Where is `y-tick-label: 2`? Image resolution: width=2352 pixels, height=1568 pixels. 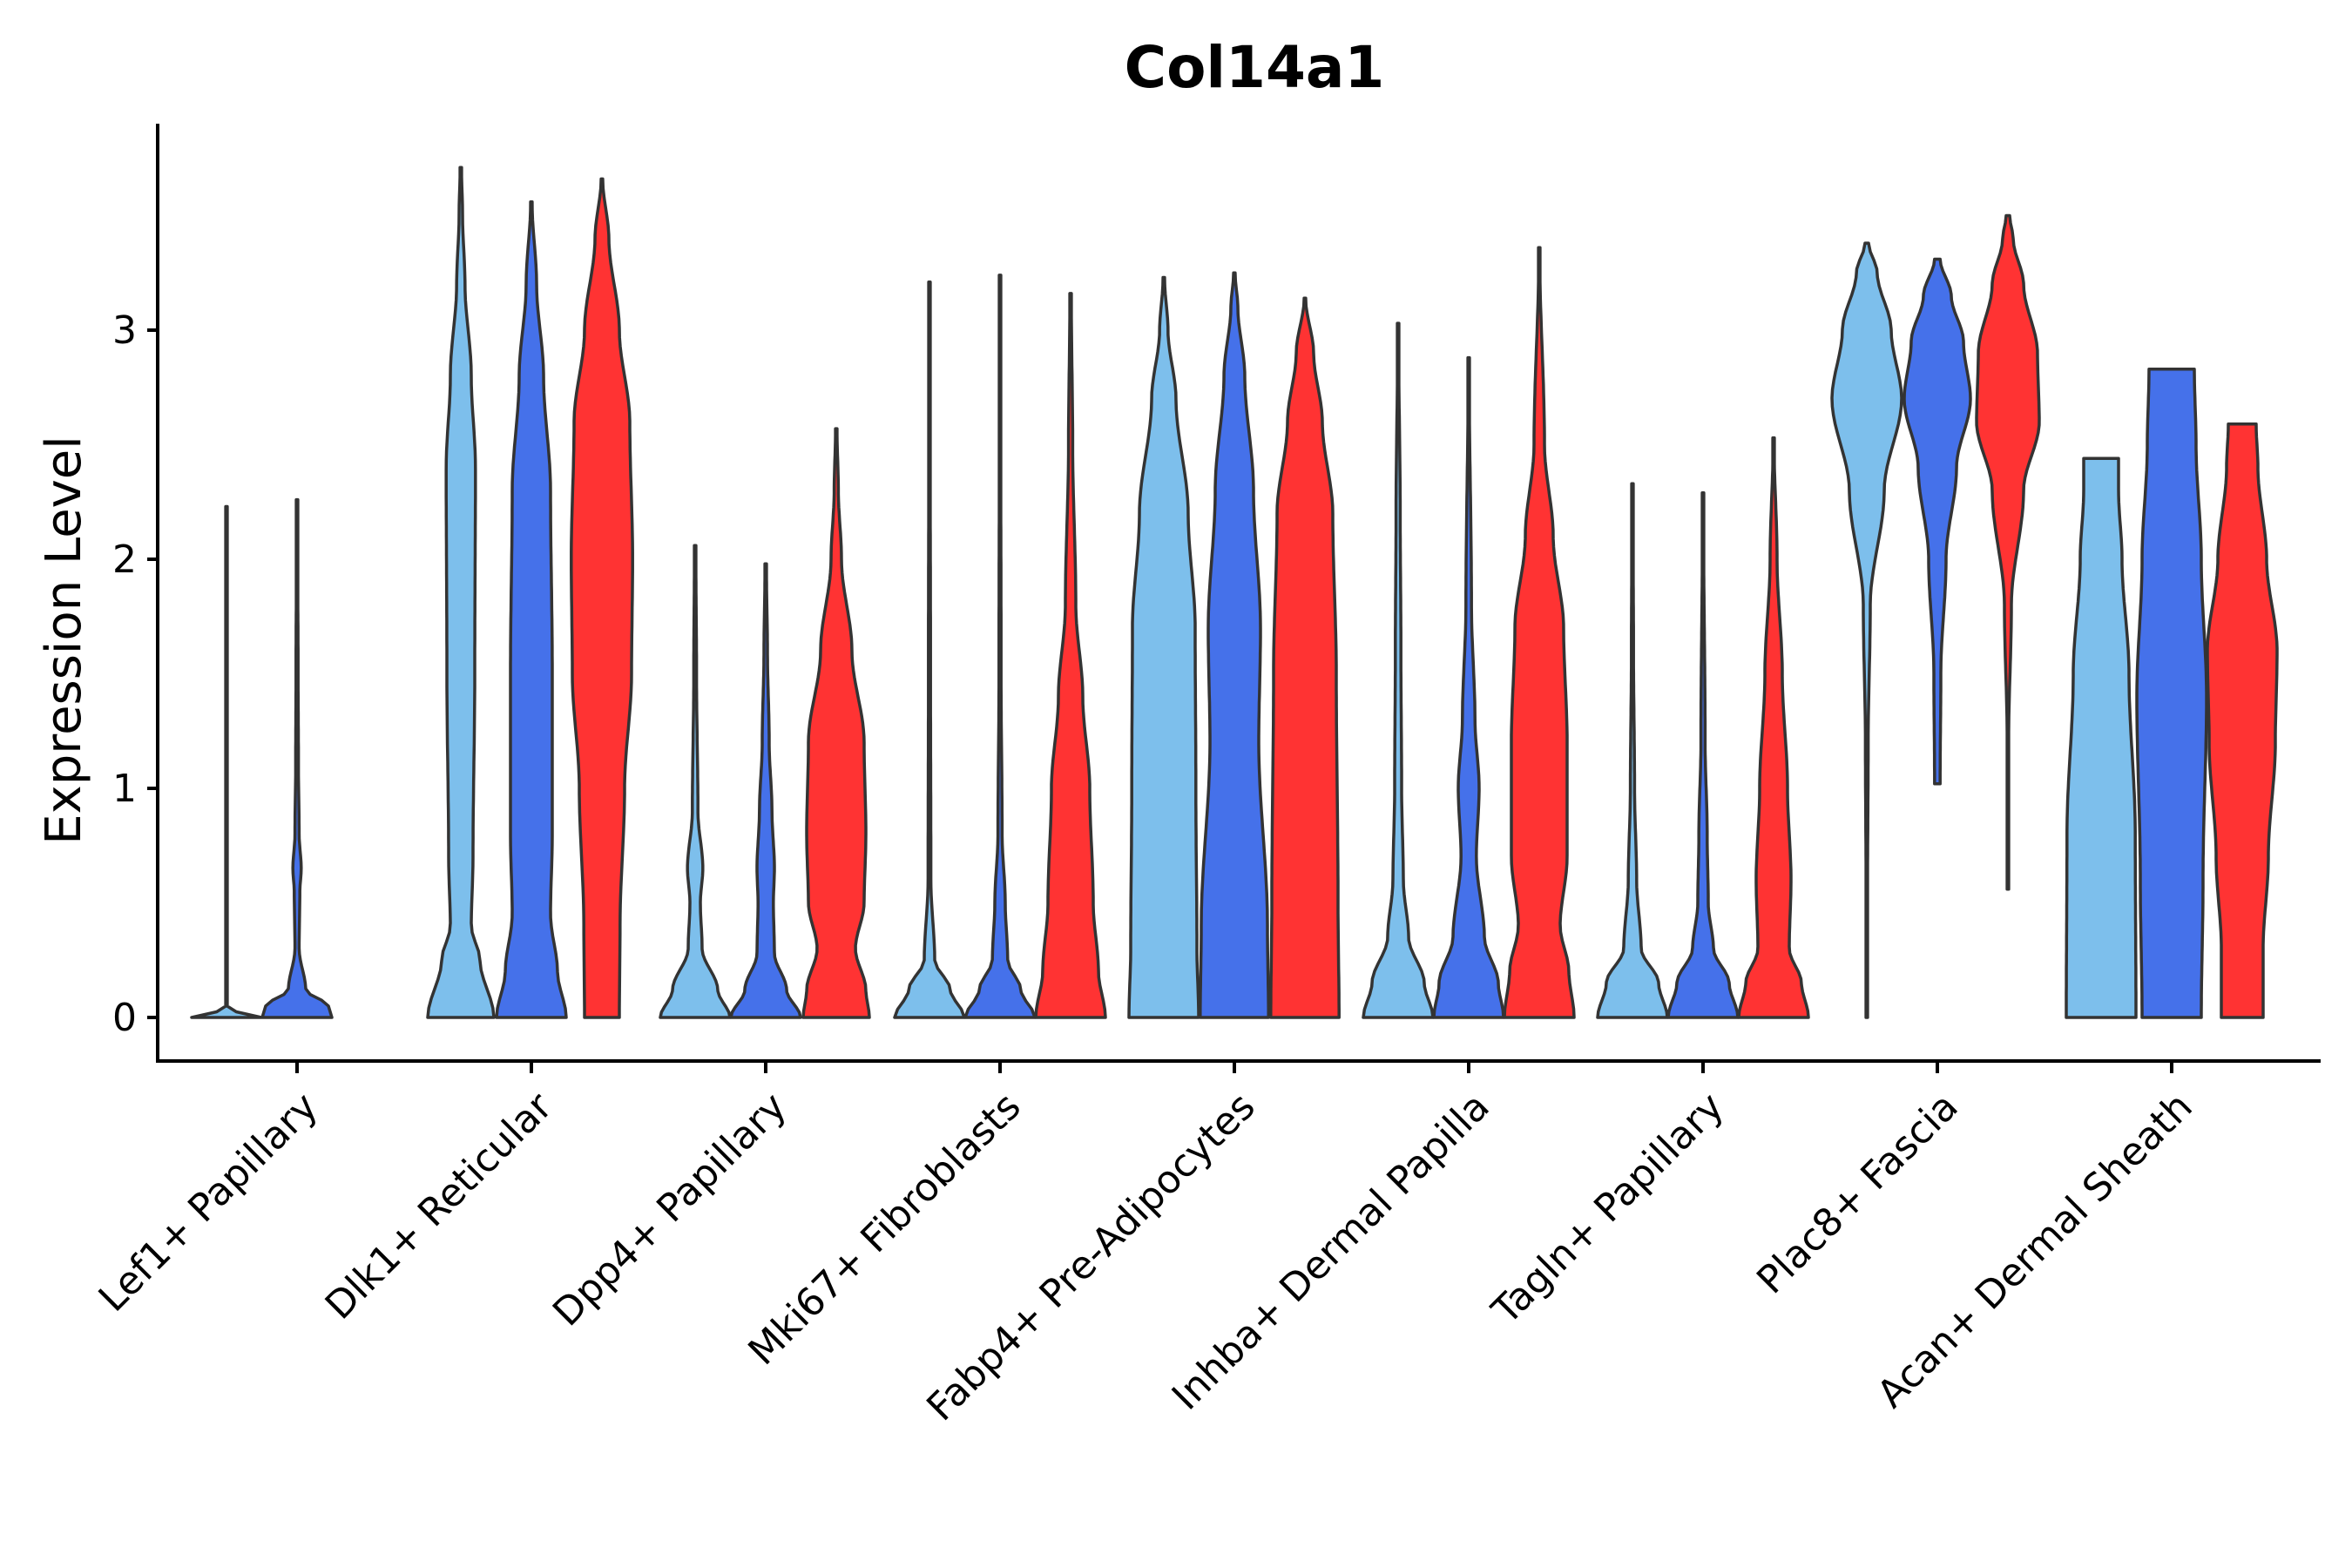 y-tick-label: 2 is located at coordinates (125, 559).